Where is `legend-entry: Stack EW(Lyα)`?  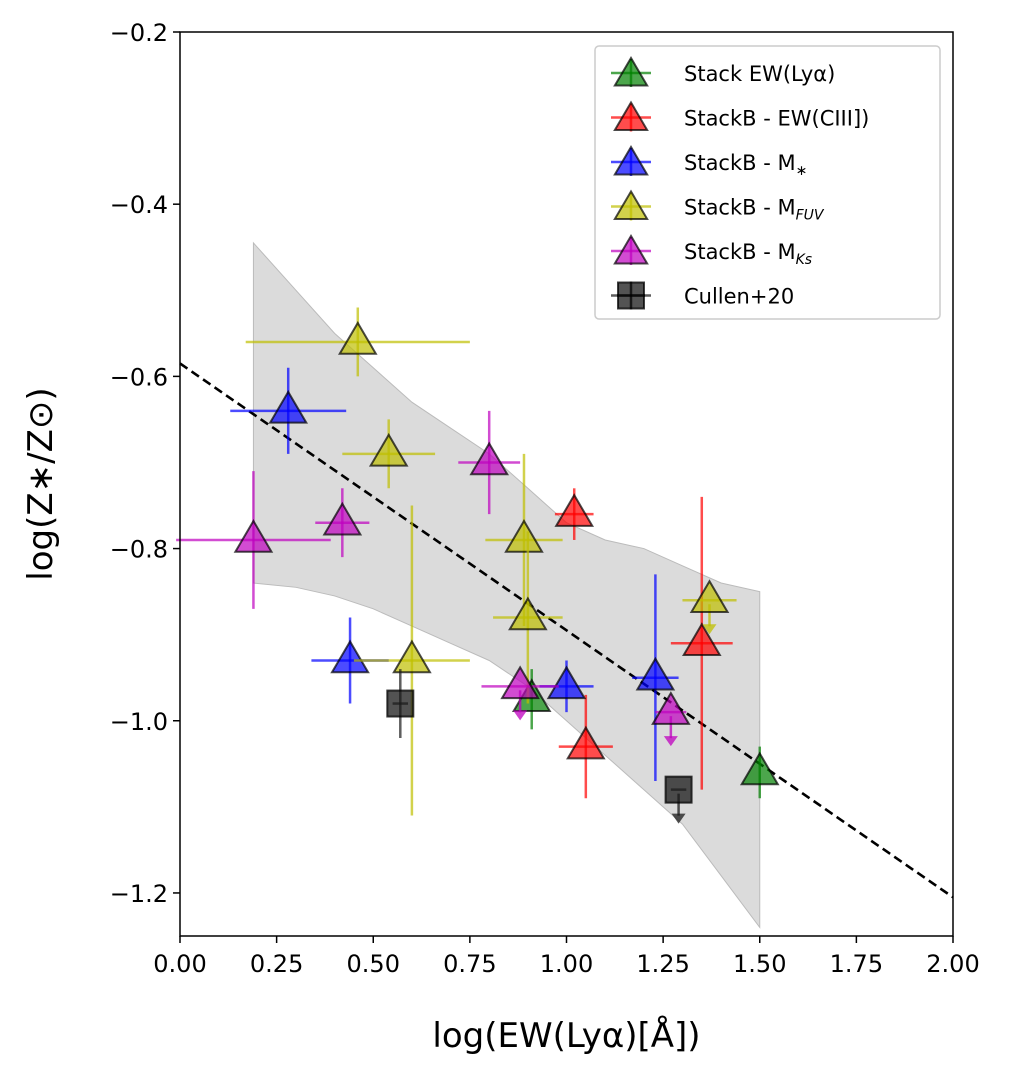 legend-entry: Stack EW(Lyα) is located at coordinates (723, 71).